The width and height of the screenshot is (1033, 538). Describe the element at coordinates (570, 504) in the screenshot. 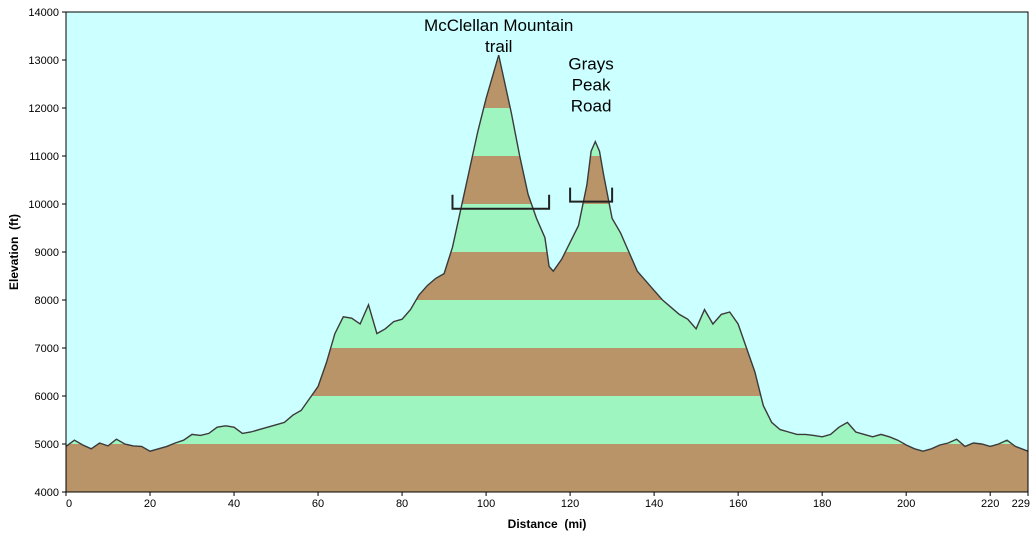

I see `x-tick-label: 120` at that location.